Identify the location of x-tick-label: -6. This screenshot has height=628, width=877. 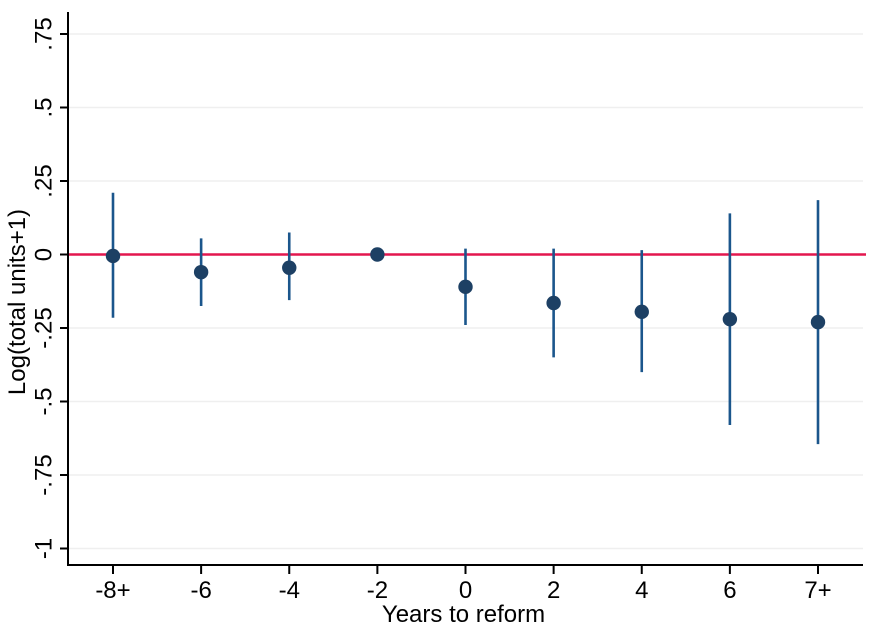
(200, 590).